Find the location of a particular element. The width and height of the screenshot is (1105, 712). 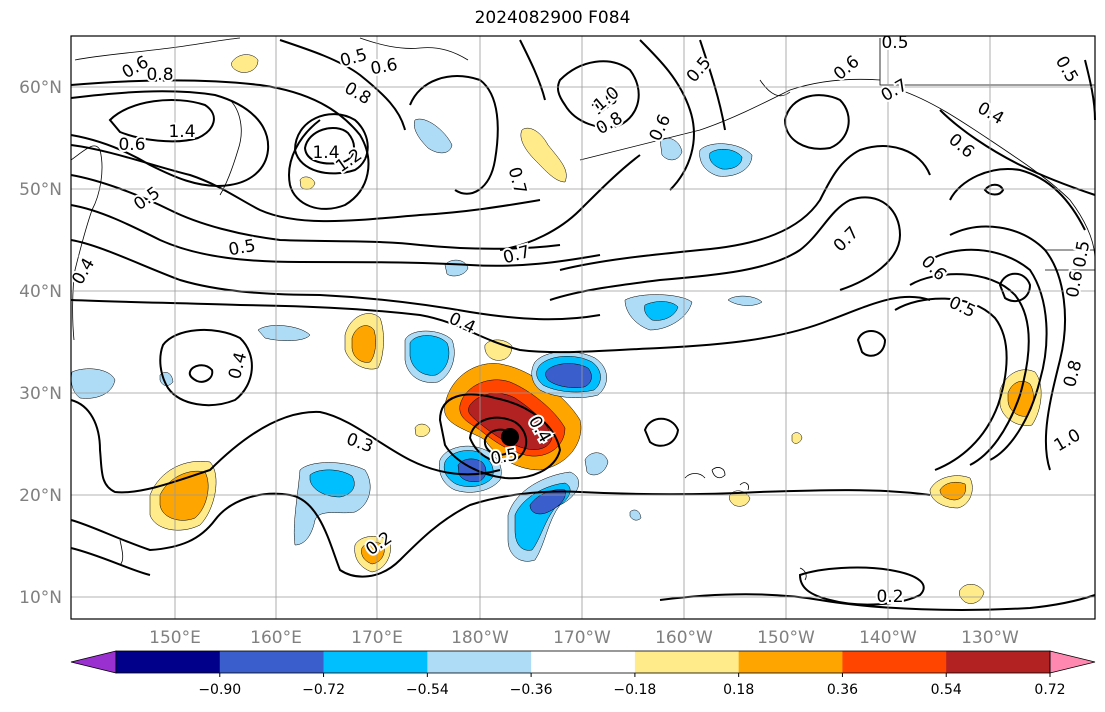

colorbar-tick-label: 0.54 is located at coordinates (946, 690).